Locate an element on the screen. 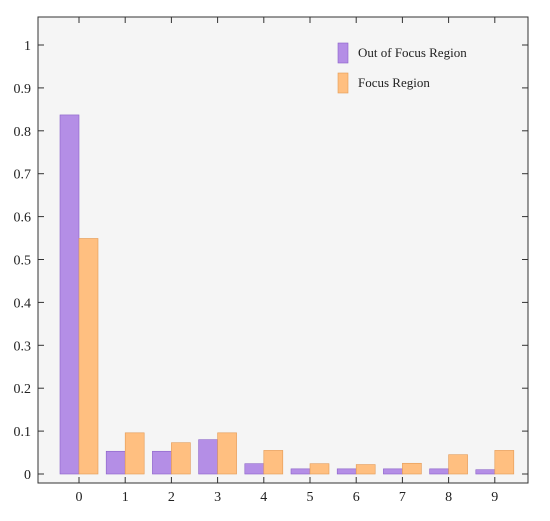  y-tick-label-4: 0.4 is located at coordinates (23, 303).